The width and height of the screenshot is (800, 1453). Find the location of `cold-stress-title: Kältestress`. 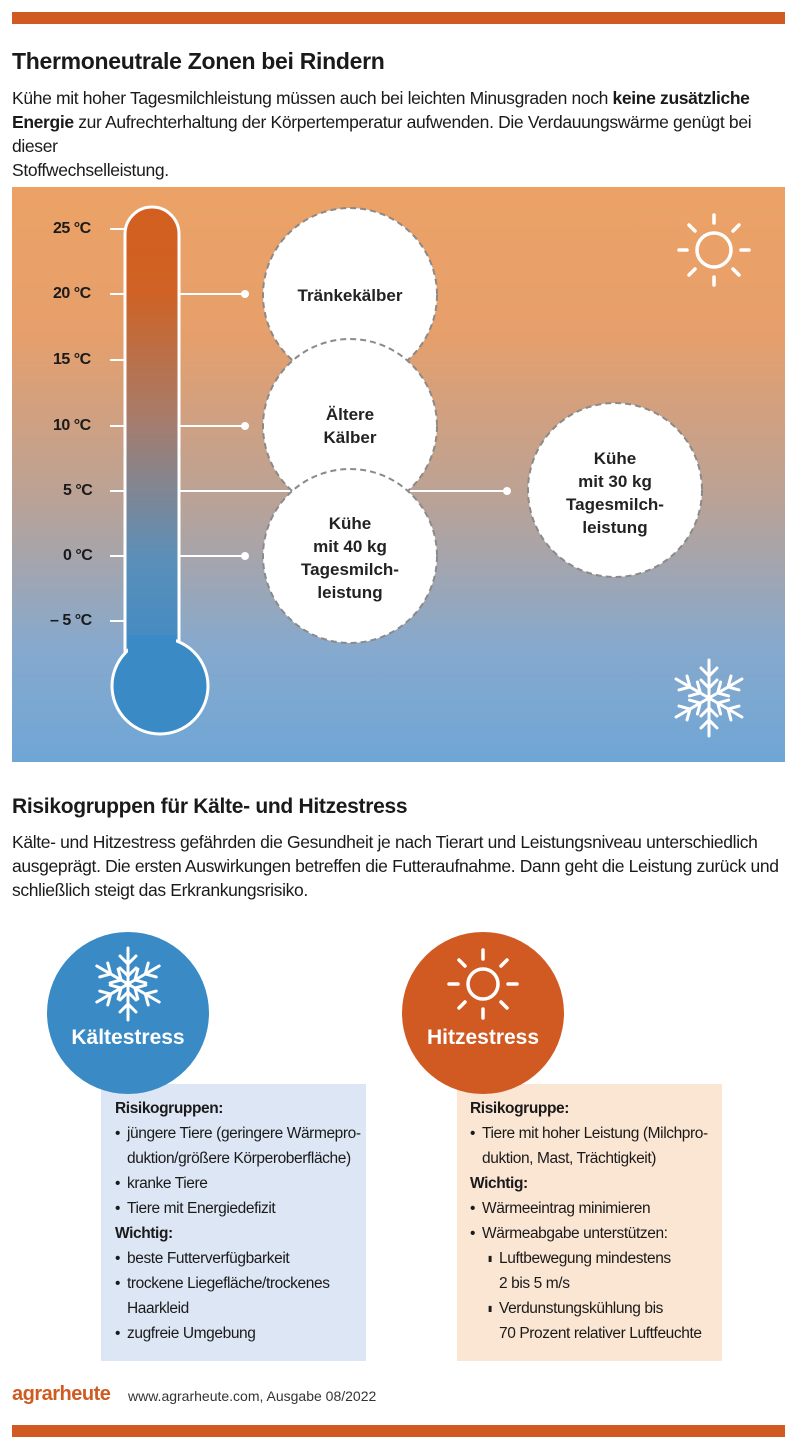

cold-stress-title: Kältestress is located at coordinates (128, 1037).